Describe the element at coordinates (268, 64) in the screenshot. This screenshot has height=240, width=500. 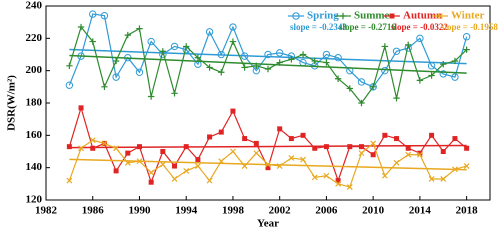
I see `trend-line` at that location.